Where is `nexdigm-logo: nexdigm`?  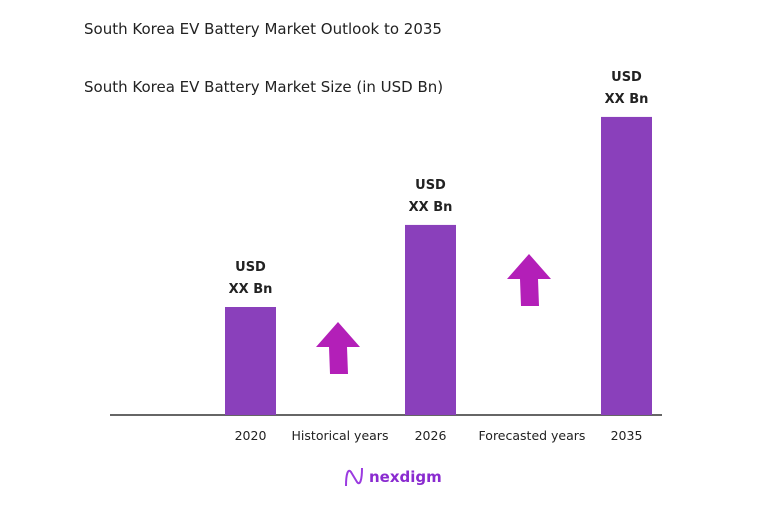 nexdigm-logo: nexdigm is located at coordinates (392, 477).